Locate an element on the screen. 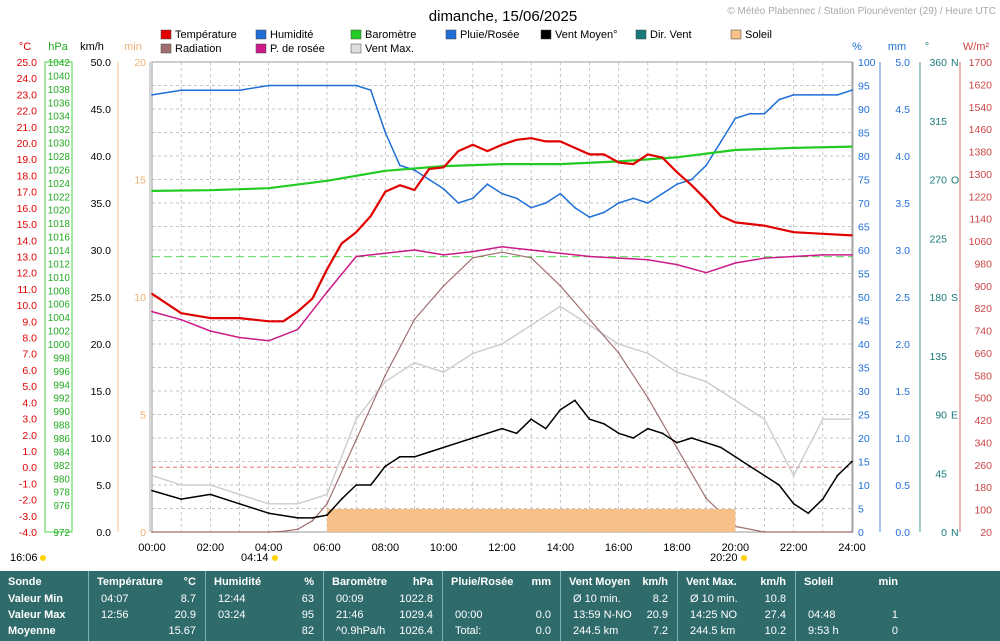 The image size is (1000, 641). rain-tick-label: 1.5 is located at coordinates (902, 392).